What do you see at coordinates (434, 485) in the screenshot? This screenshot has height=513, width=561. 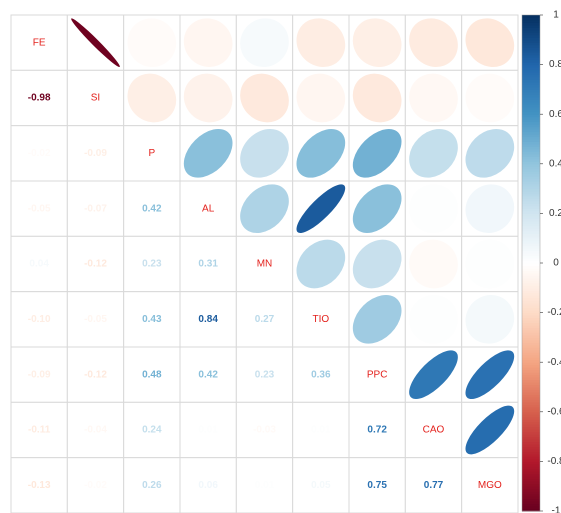 I see `correlation-label: 0.77` at bounding box center [434, 485].